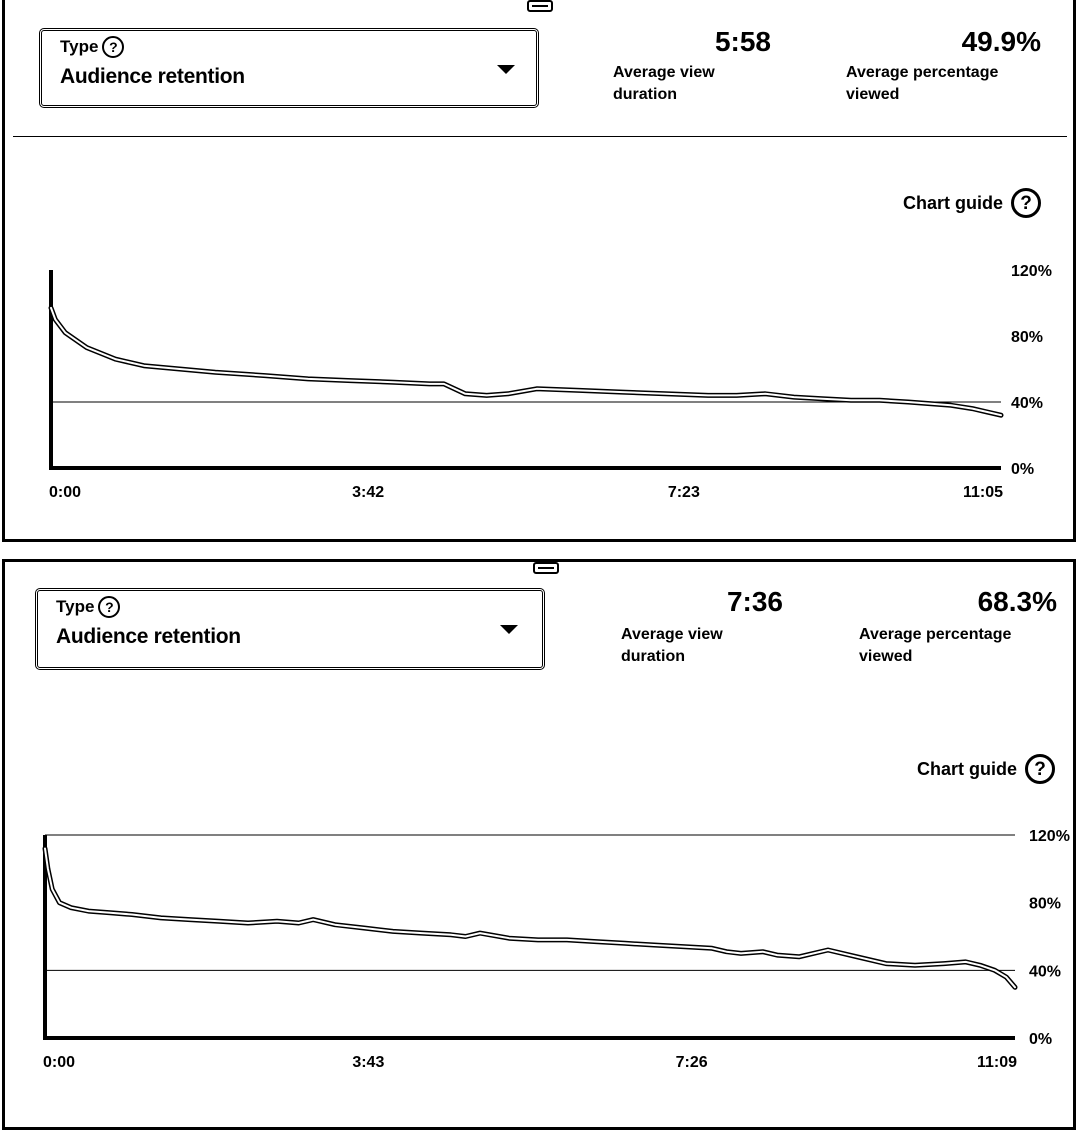 The image size is (1080, 1132). I want to click on x-tick-label: 3:42, so click(368, 492).